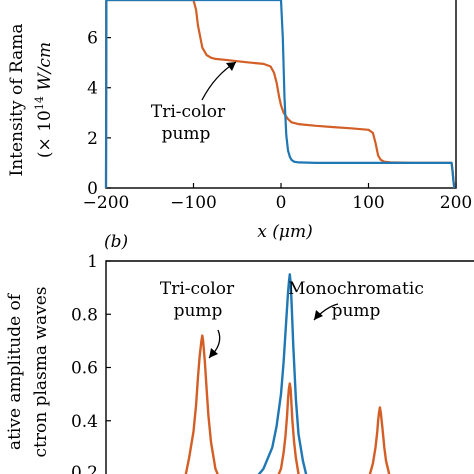  What do you see at coordinates (197, 289) in the screenshot?
I see `panel-b-tricolor-annotation-line1: Tri-color` at bounding box center [197, 289].